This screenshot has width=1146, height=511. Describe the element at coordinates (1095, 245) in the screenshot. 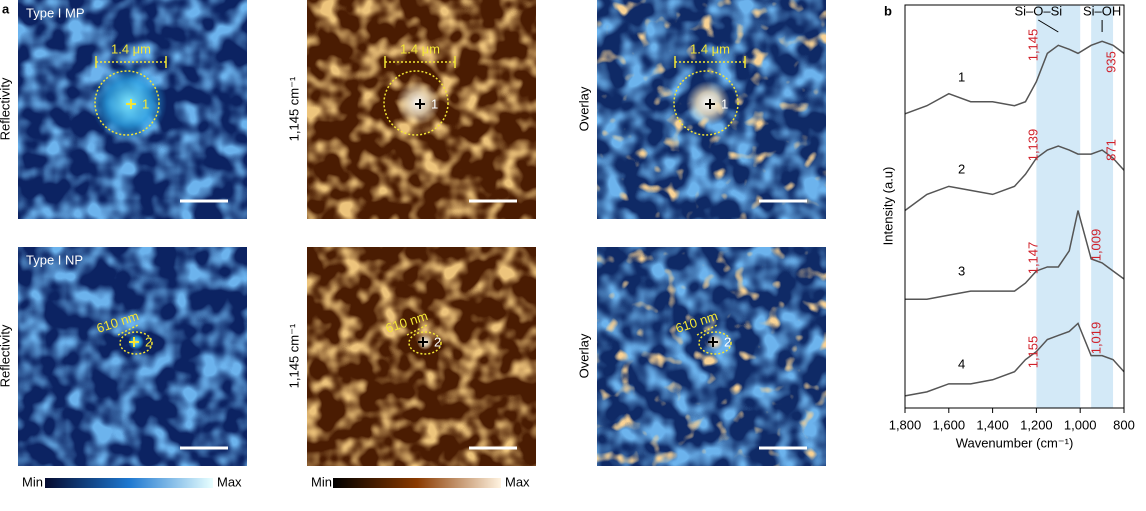

I see `peak-label: 1,009` at that location.